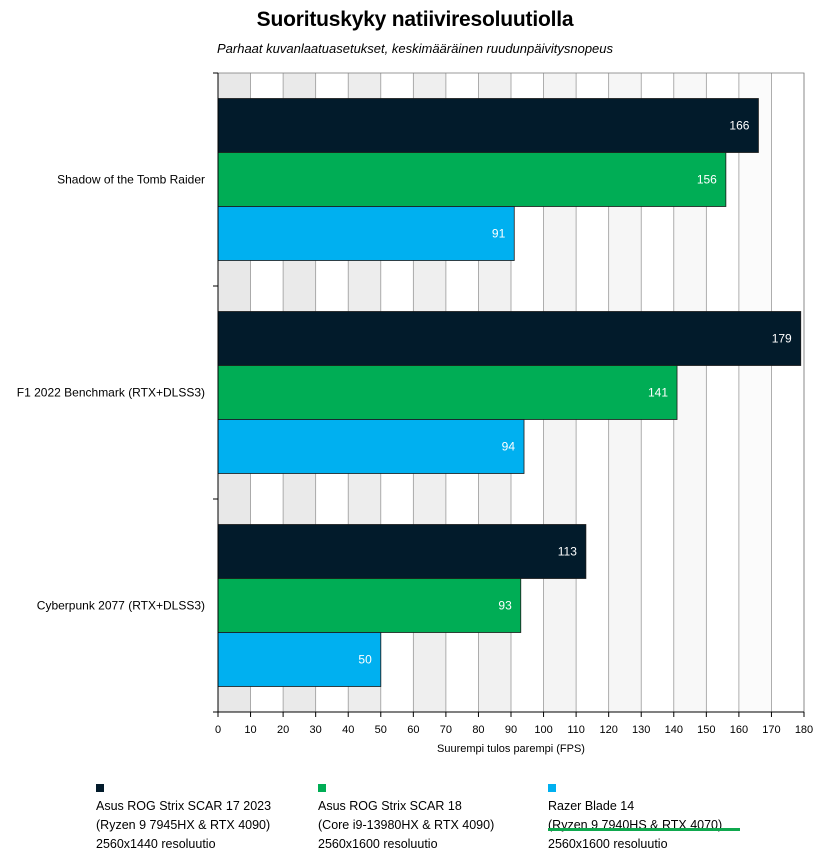 This screenshot has width=830, height=854. Describe the element at coordinates (381, 730) in the screenshot. I see `x-tick-label: 50` at that location.